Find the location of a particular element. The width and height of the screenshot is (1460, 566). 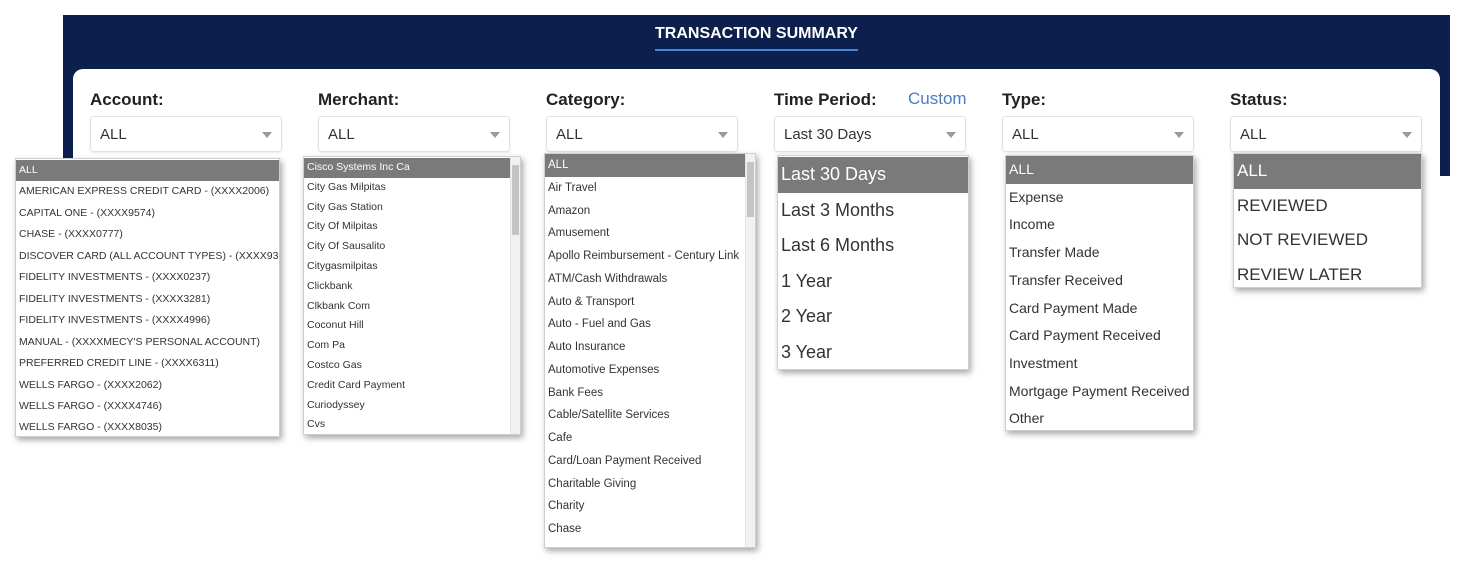

selected-value: Last 30 Days is located at coordinates (828, 134).